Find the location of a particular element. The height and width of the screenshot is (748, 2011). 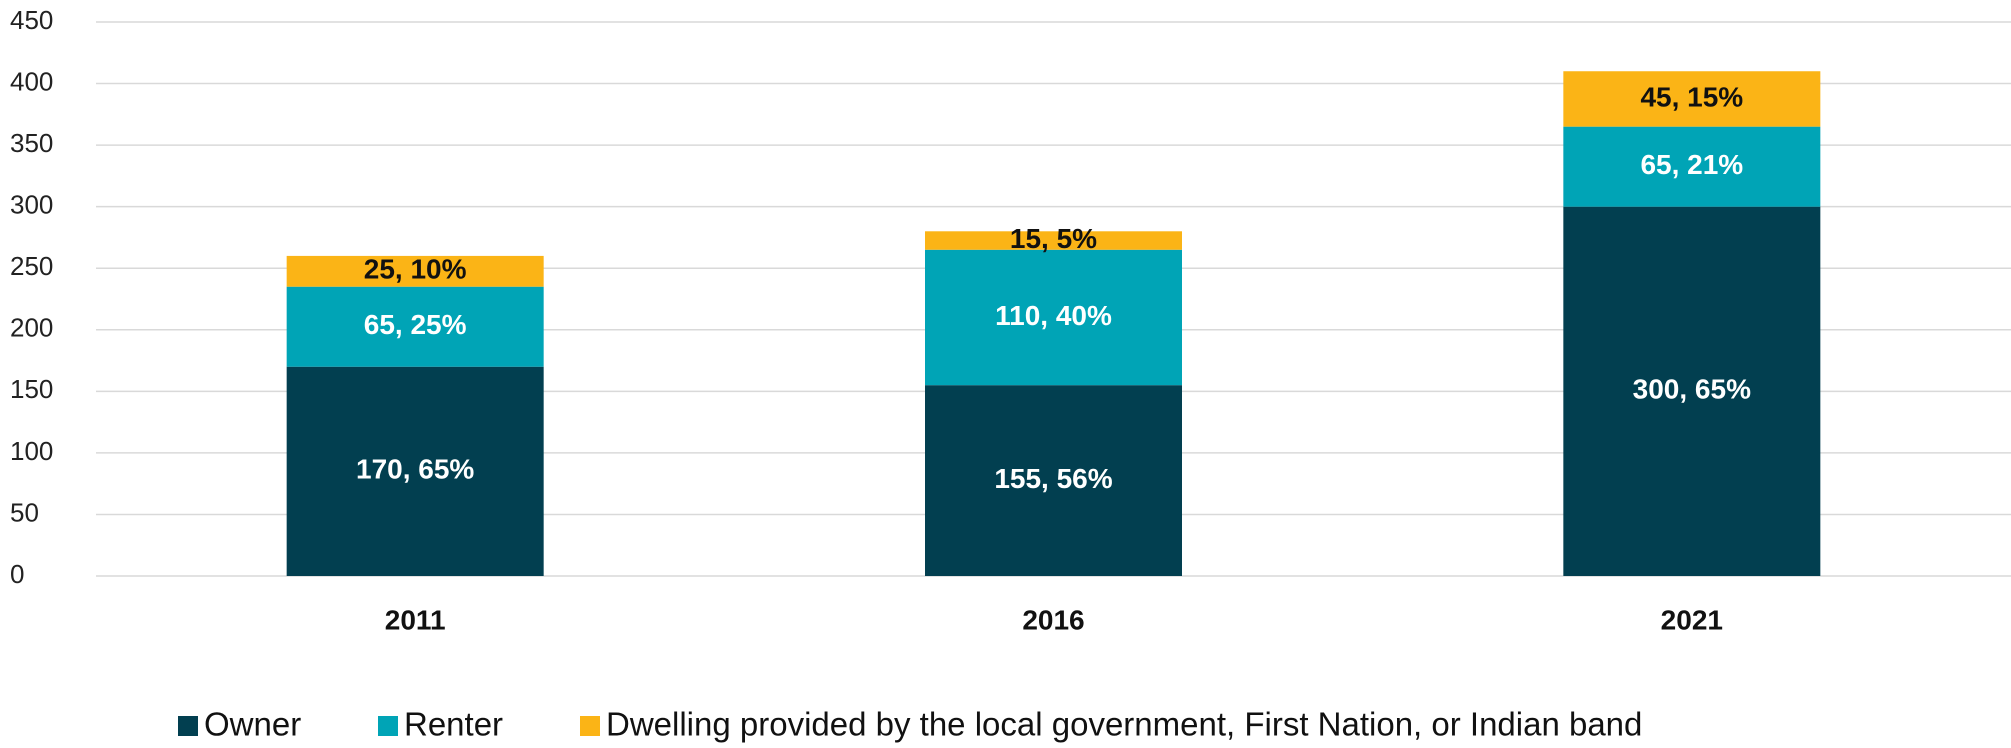

value-label: 25, 10% is located at coordinates (415, 269).